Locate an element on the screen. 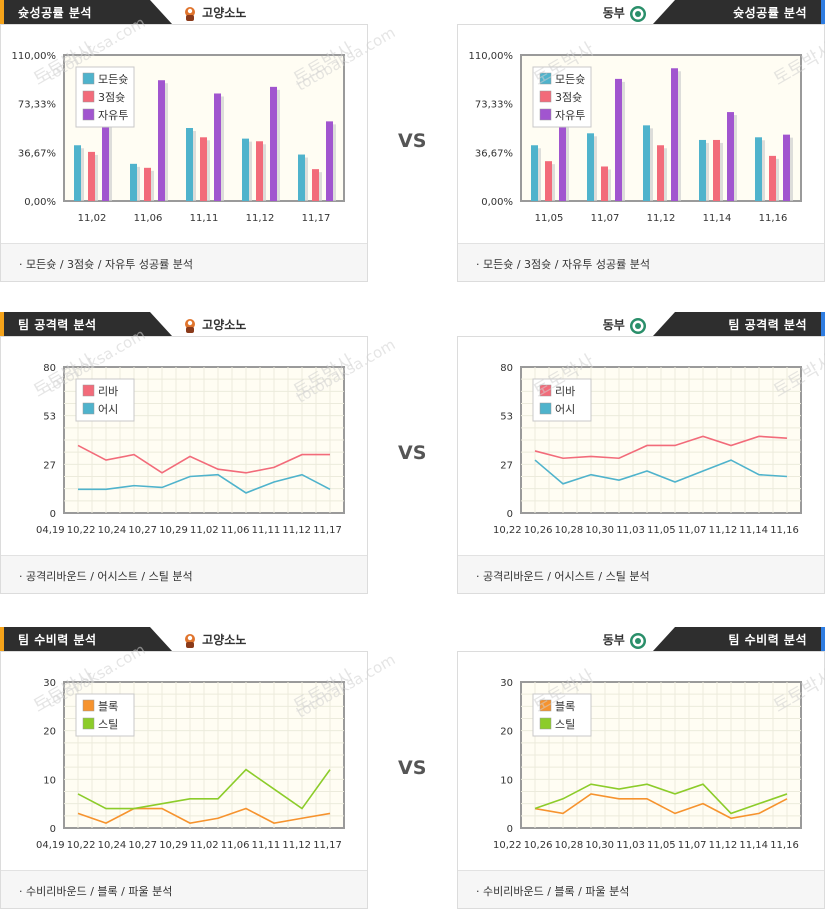 This screenshot has height=912, width=825. x-tick-label: 10,29 is located at coordinates (173, 845).